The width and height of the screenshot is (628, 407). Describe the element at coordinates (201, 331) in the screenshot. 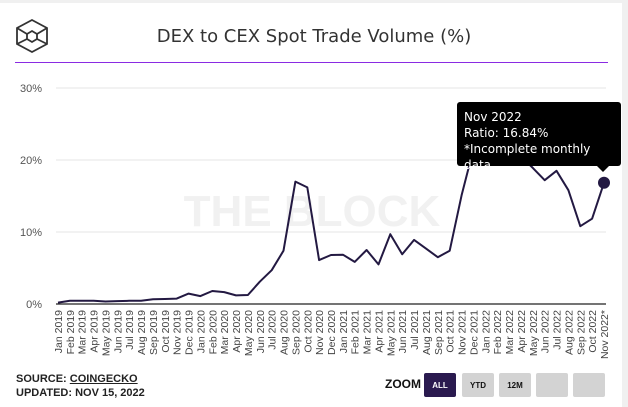

I see `x-tick-label: Jan 2020` at that location.